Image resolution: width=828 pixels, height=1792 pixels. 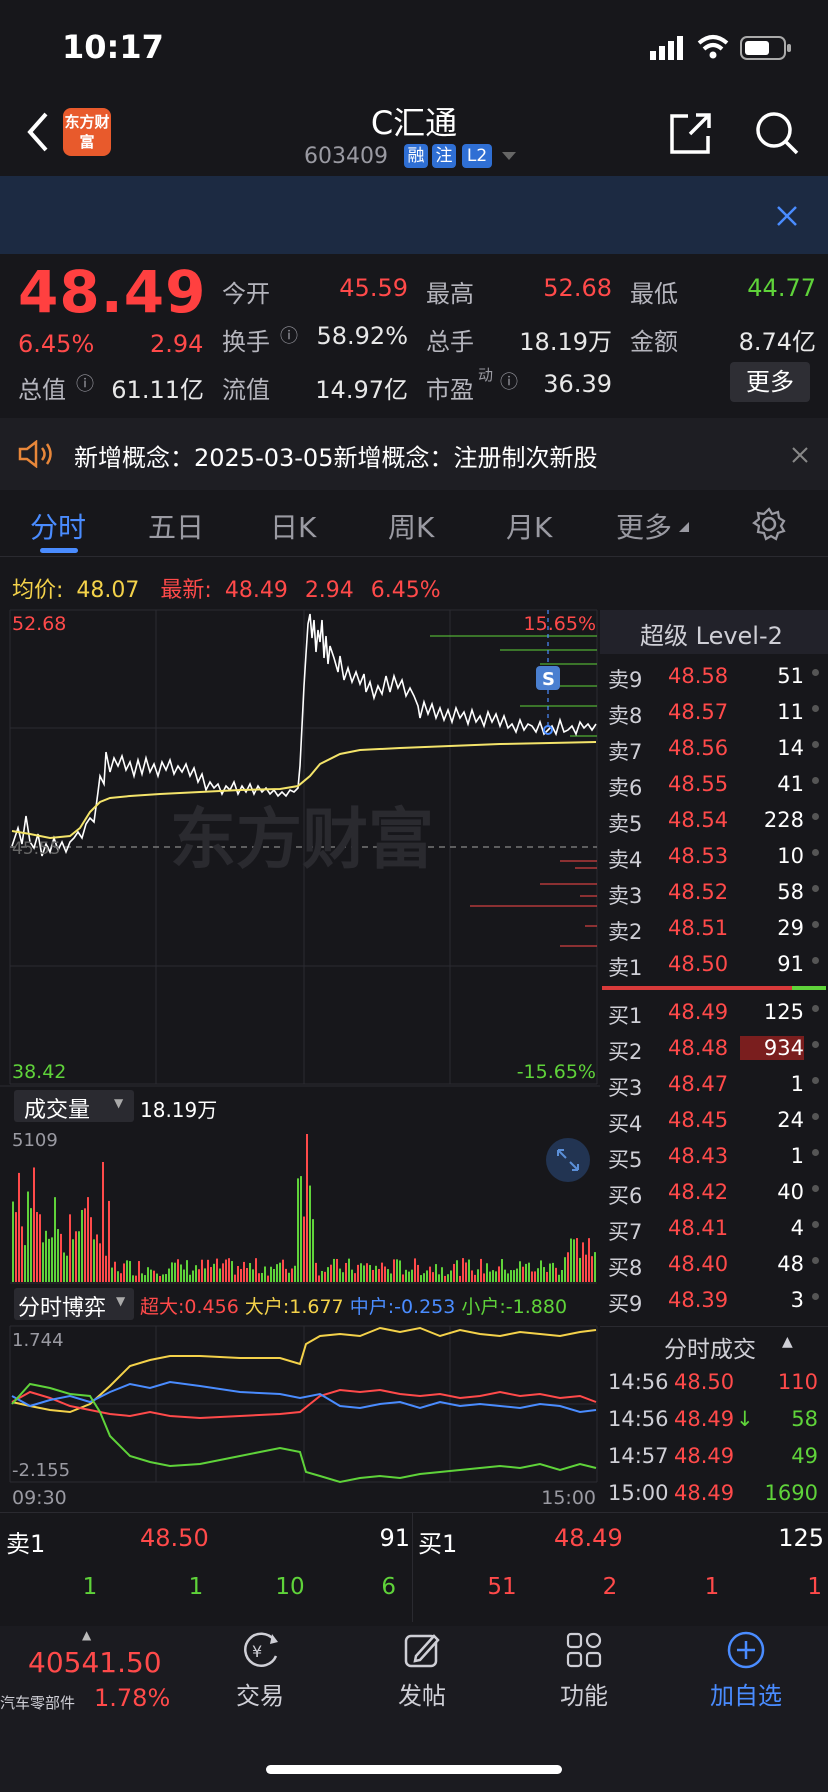 I want to click on game-label: 分时博弈, so click(x=62, y=1308).